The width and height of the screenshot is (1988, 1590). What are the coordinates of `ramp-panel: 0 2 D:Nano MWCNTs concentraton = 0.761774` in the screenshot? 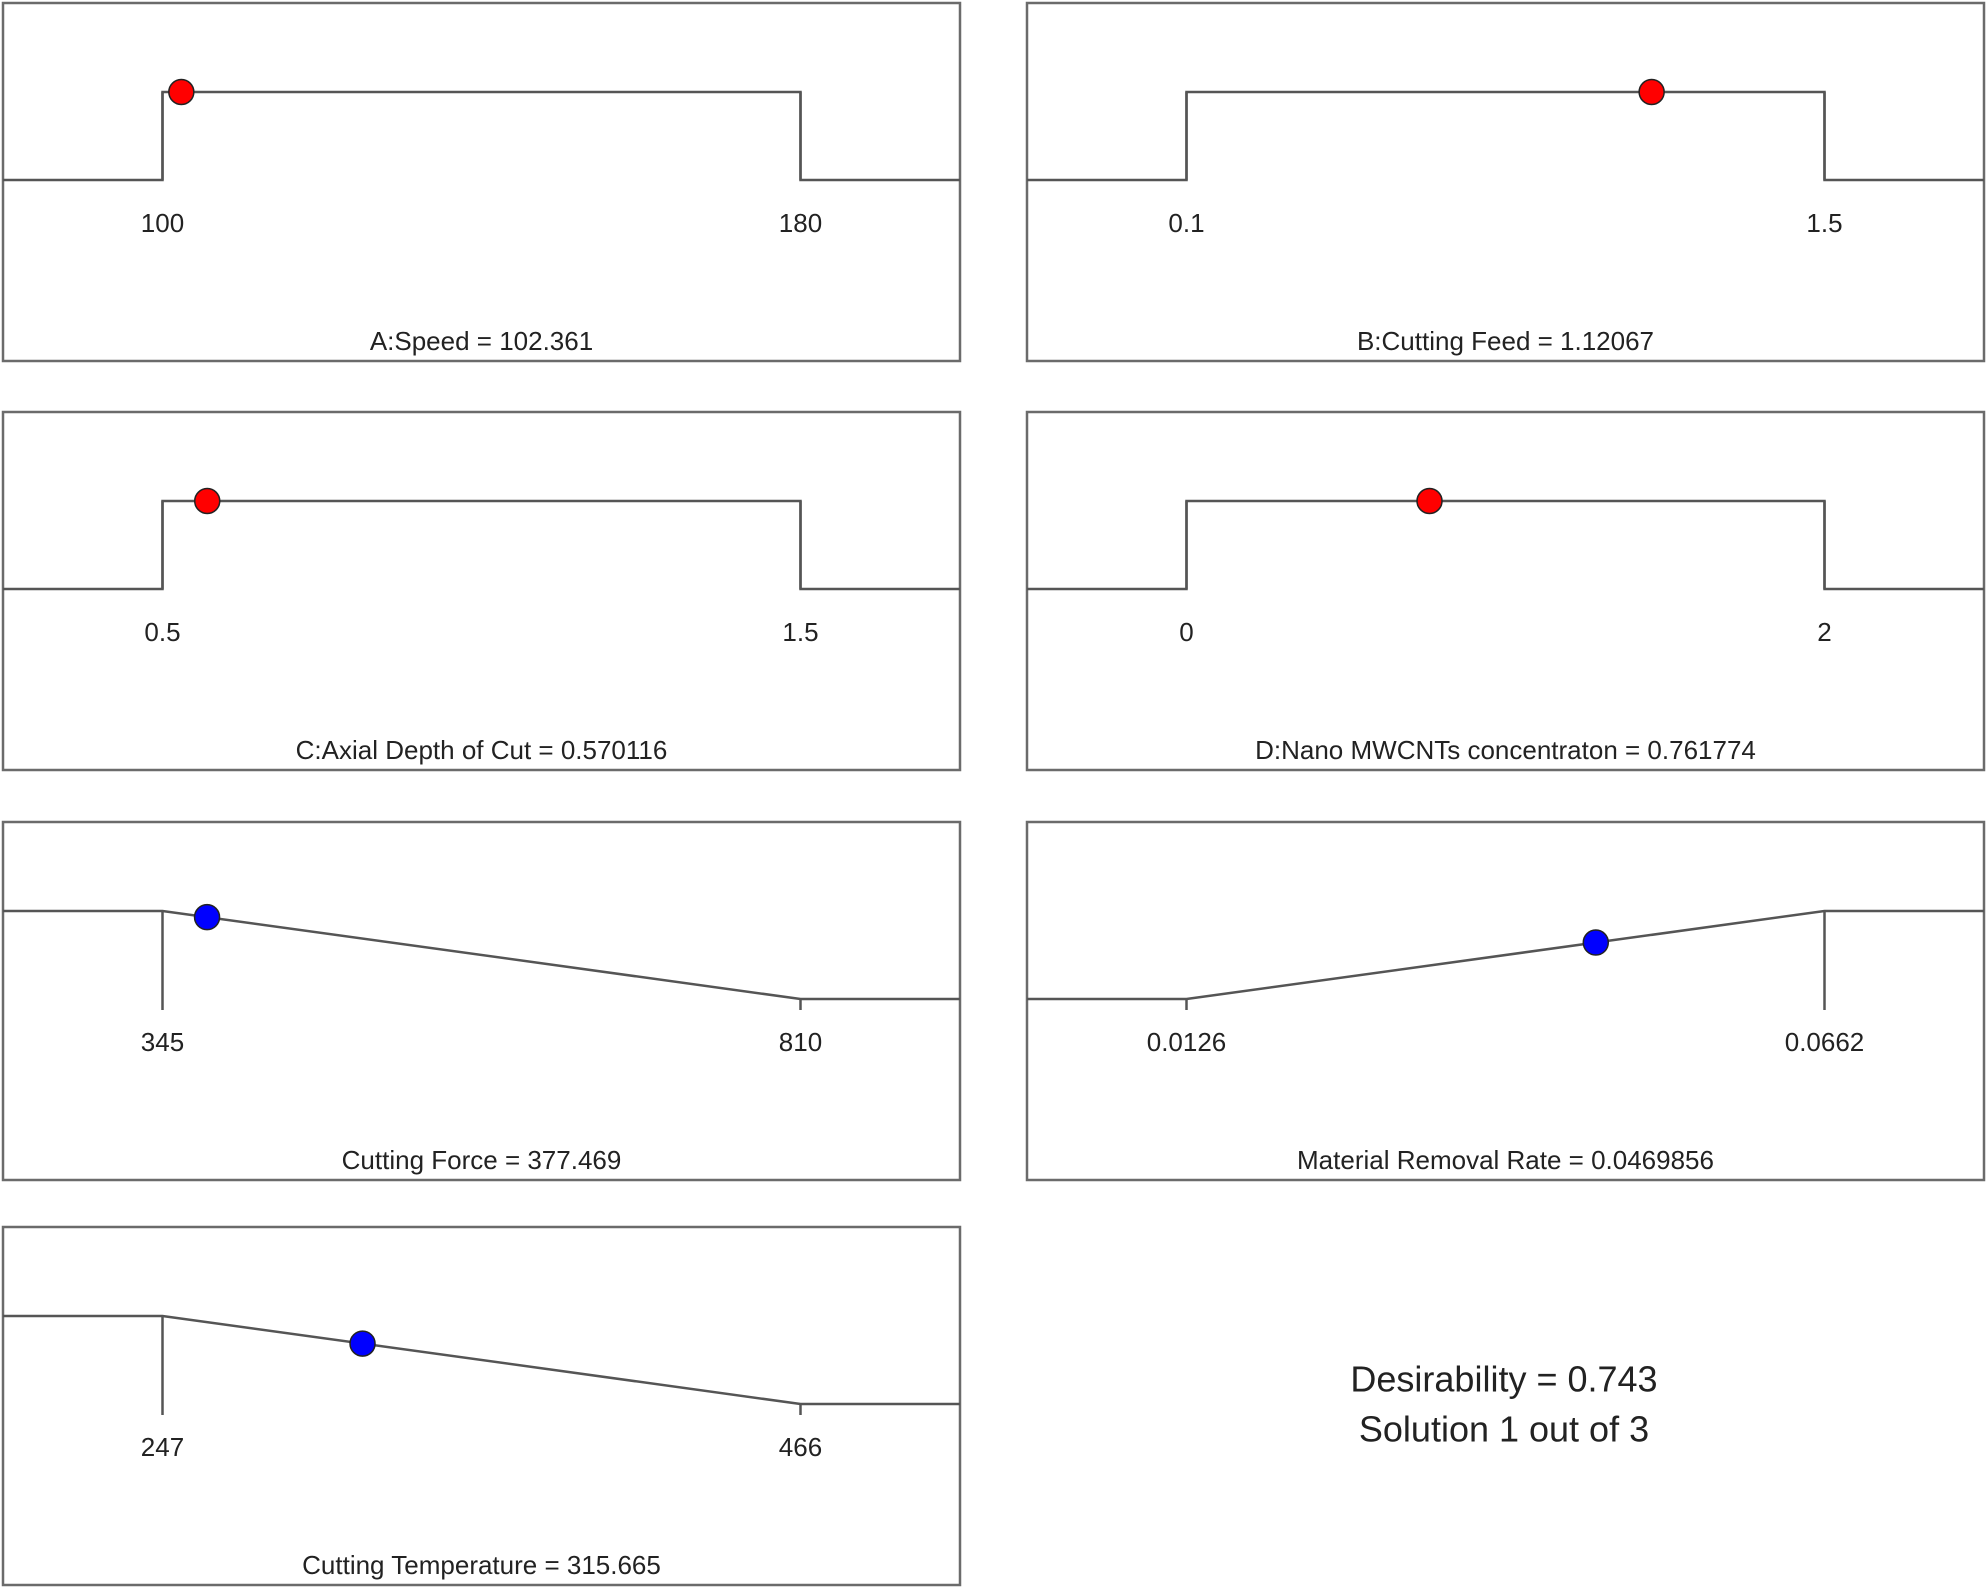 It's located at (1505, 591).